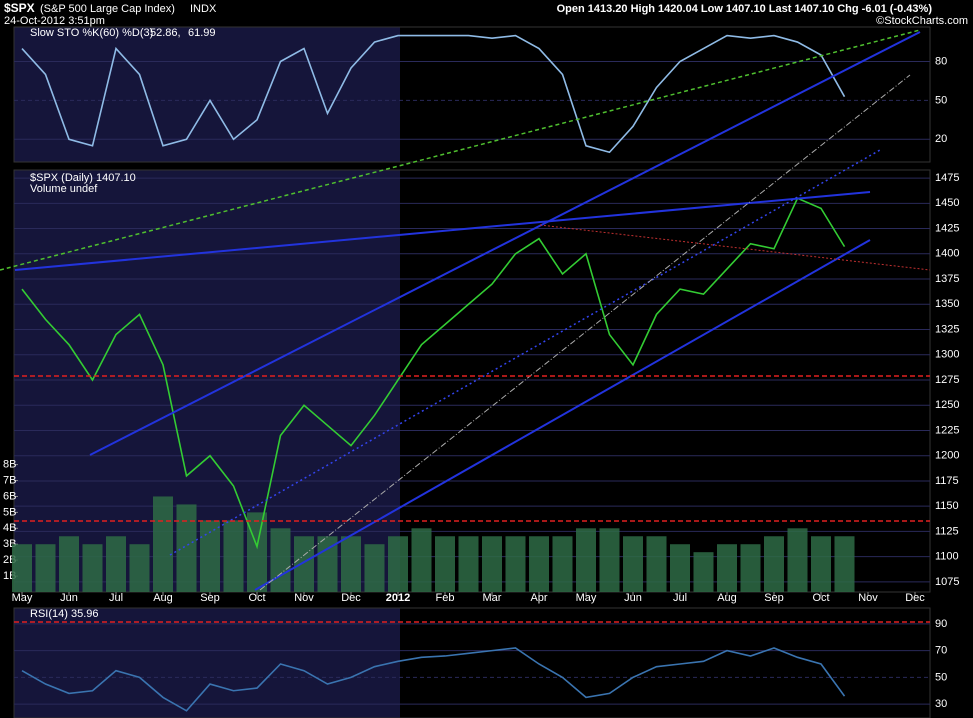 The height and width of the screenshot is (718, 973). I want to click on y2-tick-label: 8B, so click(9, 465).